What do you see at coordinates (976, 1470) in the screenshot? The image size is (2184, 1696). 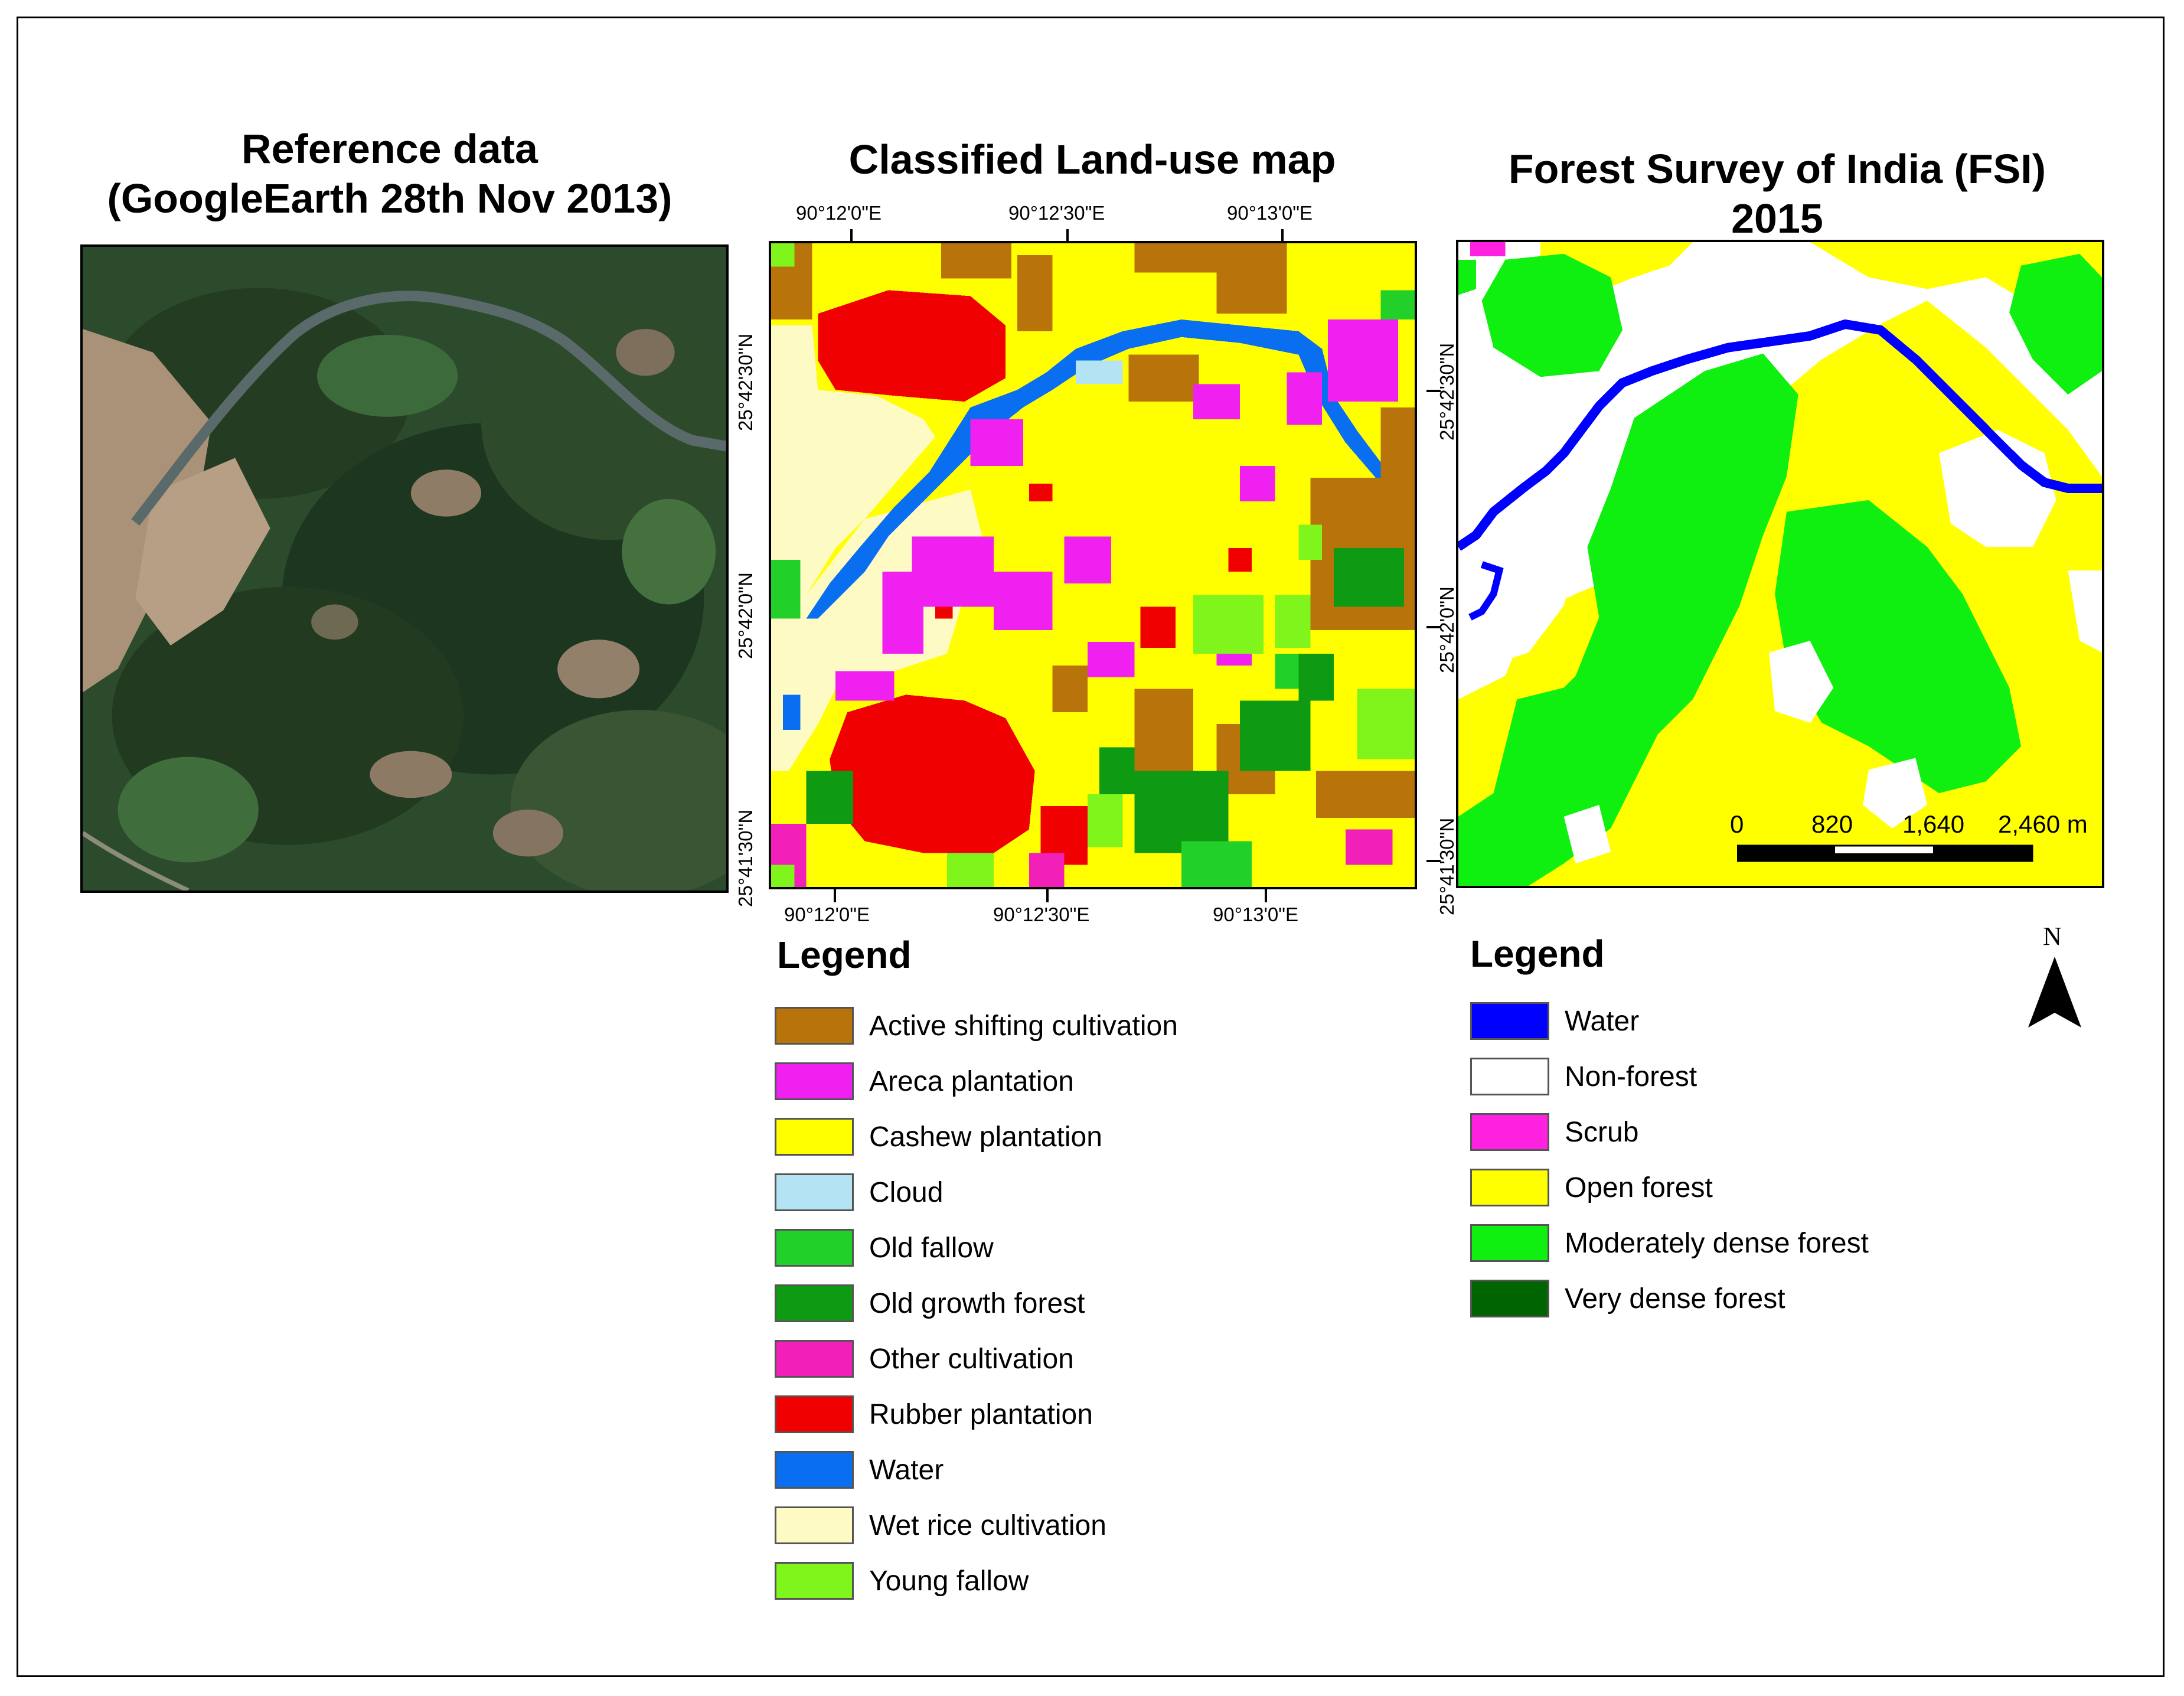 I see `classified-legend-item: Water` at bounding box center [976, 1470].